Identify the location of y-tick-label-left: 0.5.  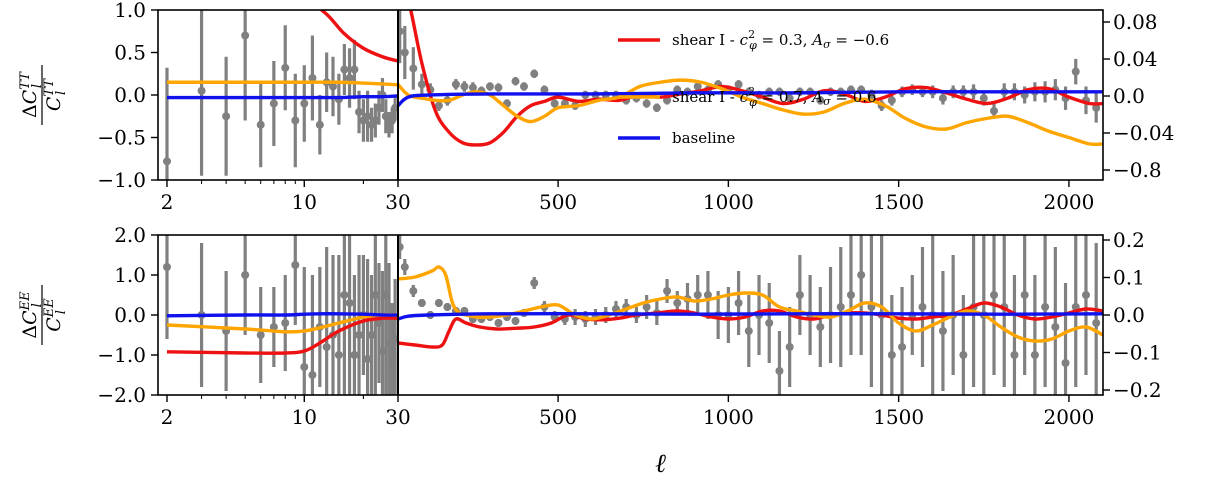
(130, 53).